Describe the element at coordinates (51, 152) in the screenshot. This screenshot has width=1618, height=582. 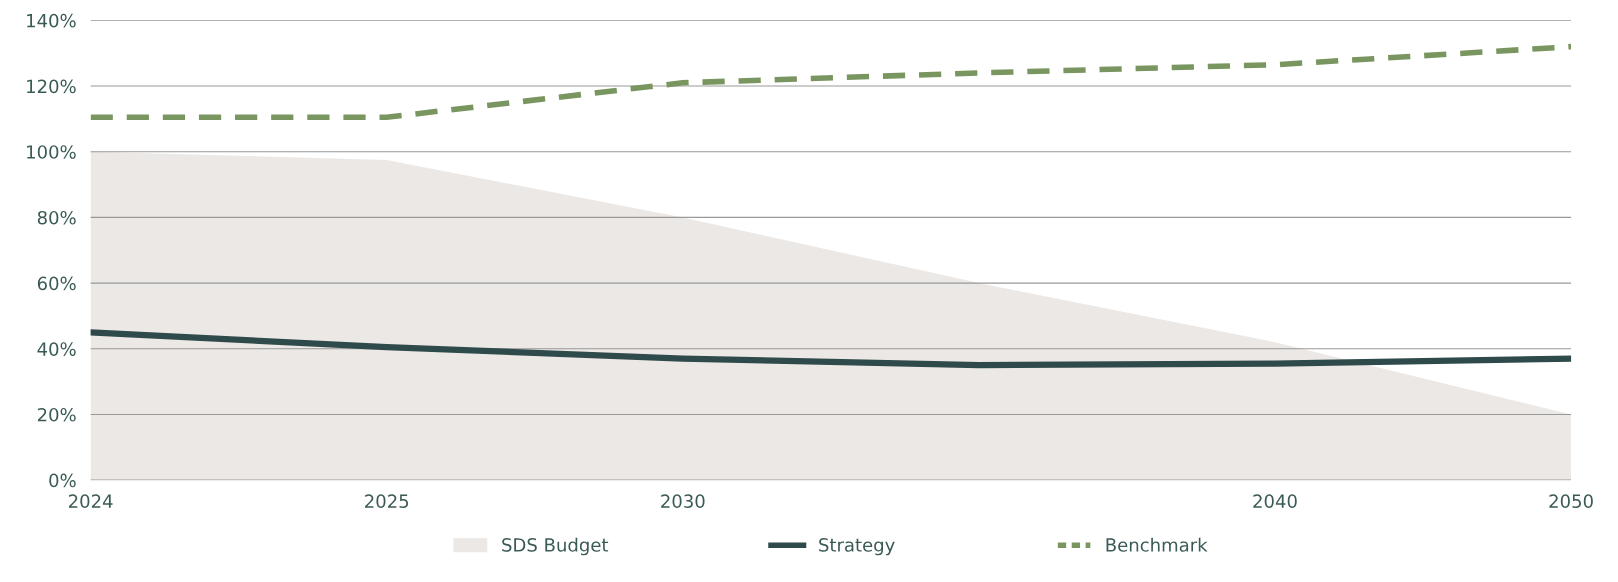
I see `y-tick-label: 100%` at that location.